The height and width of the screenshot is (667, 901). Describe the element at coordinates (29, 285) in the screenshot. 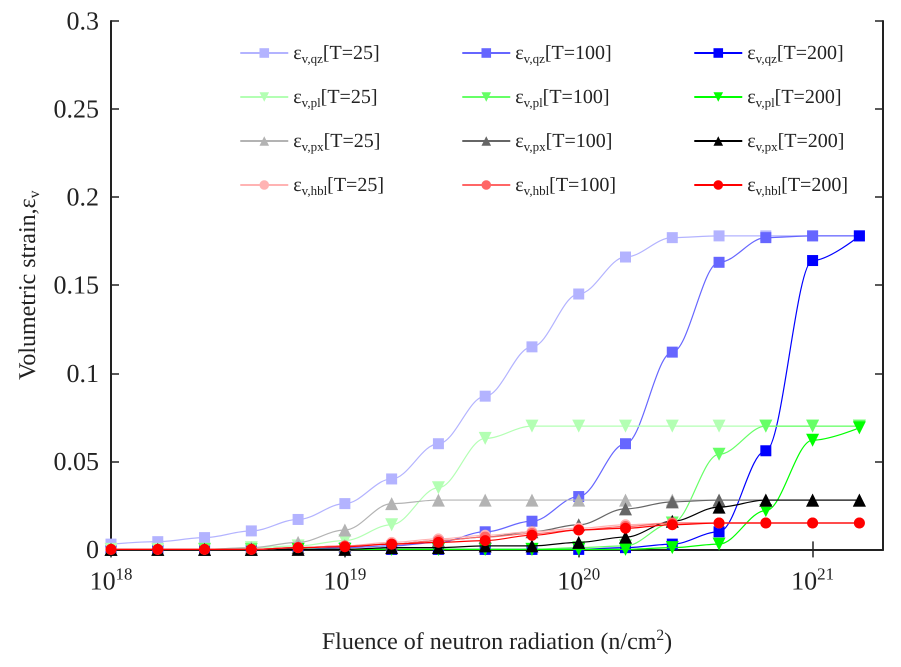

I see `y-axis-title: Volumetric strain,εv` at that location.